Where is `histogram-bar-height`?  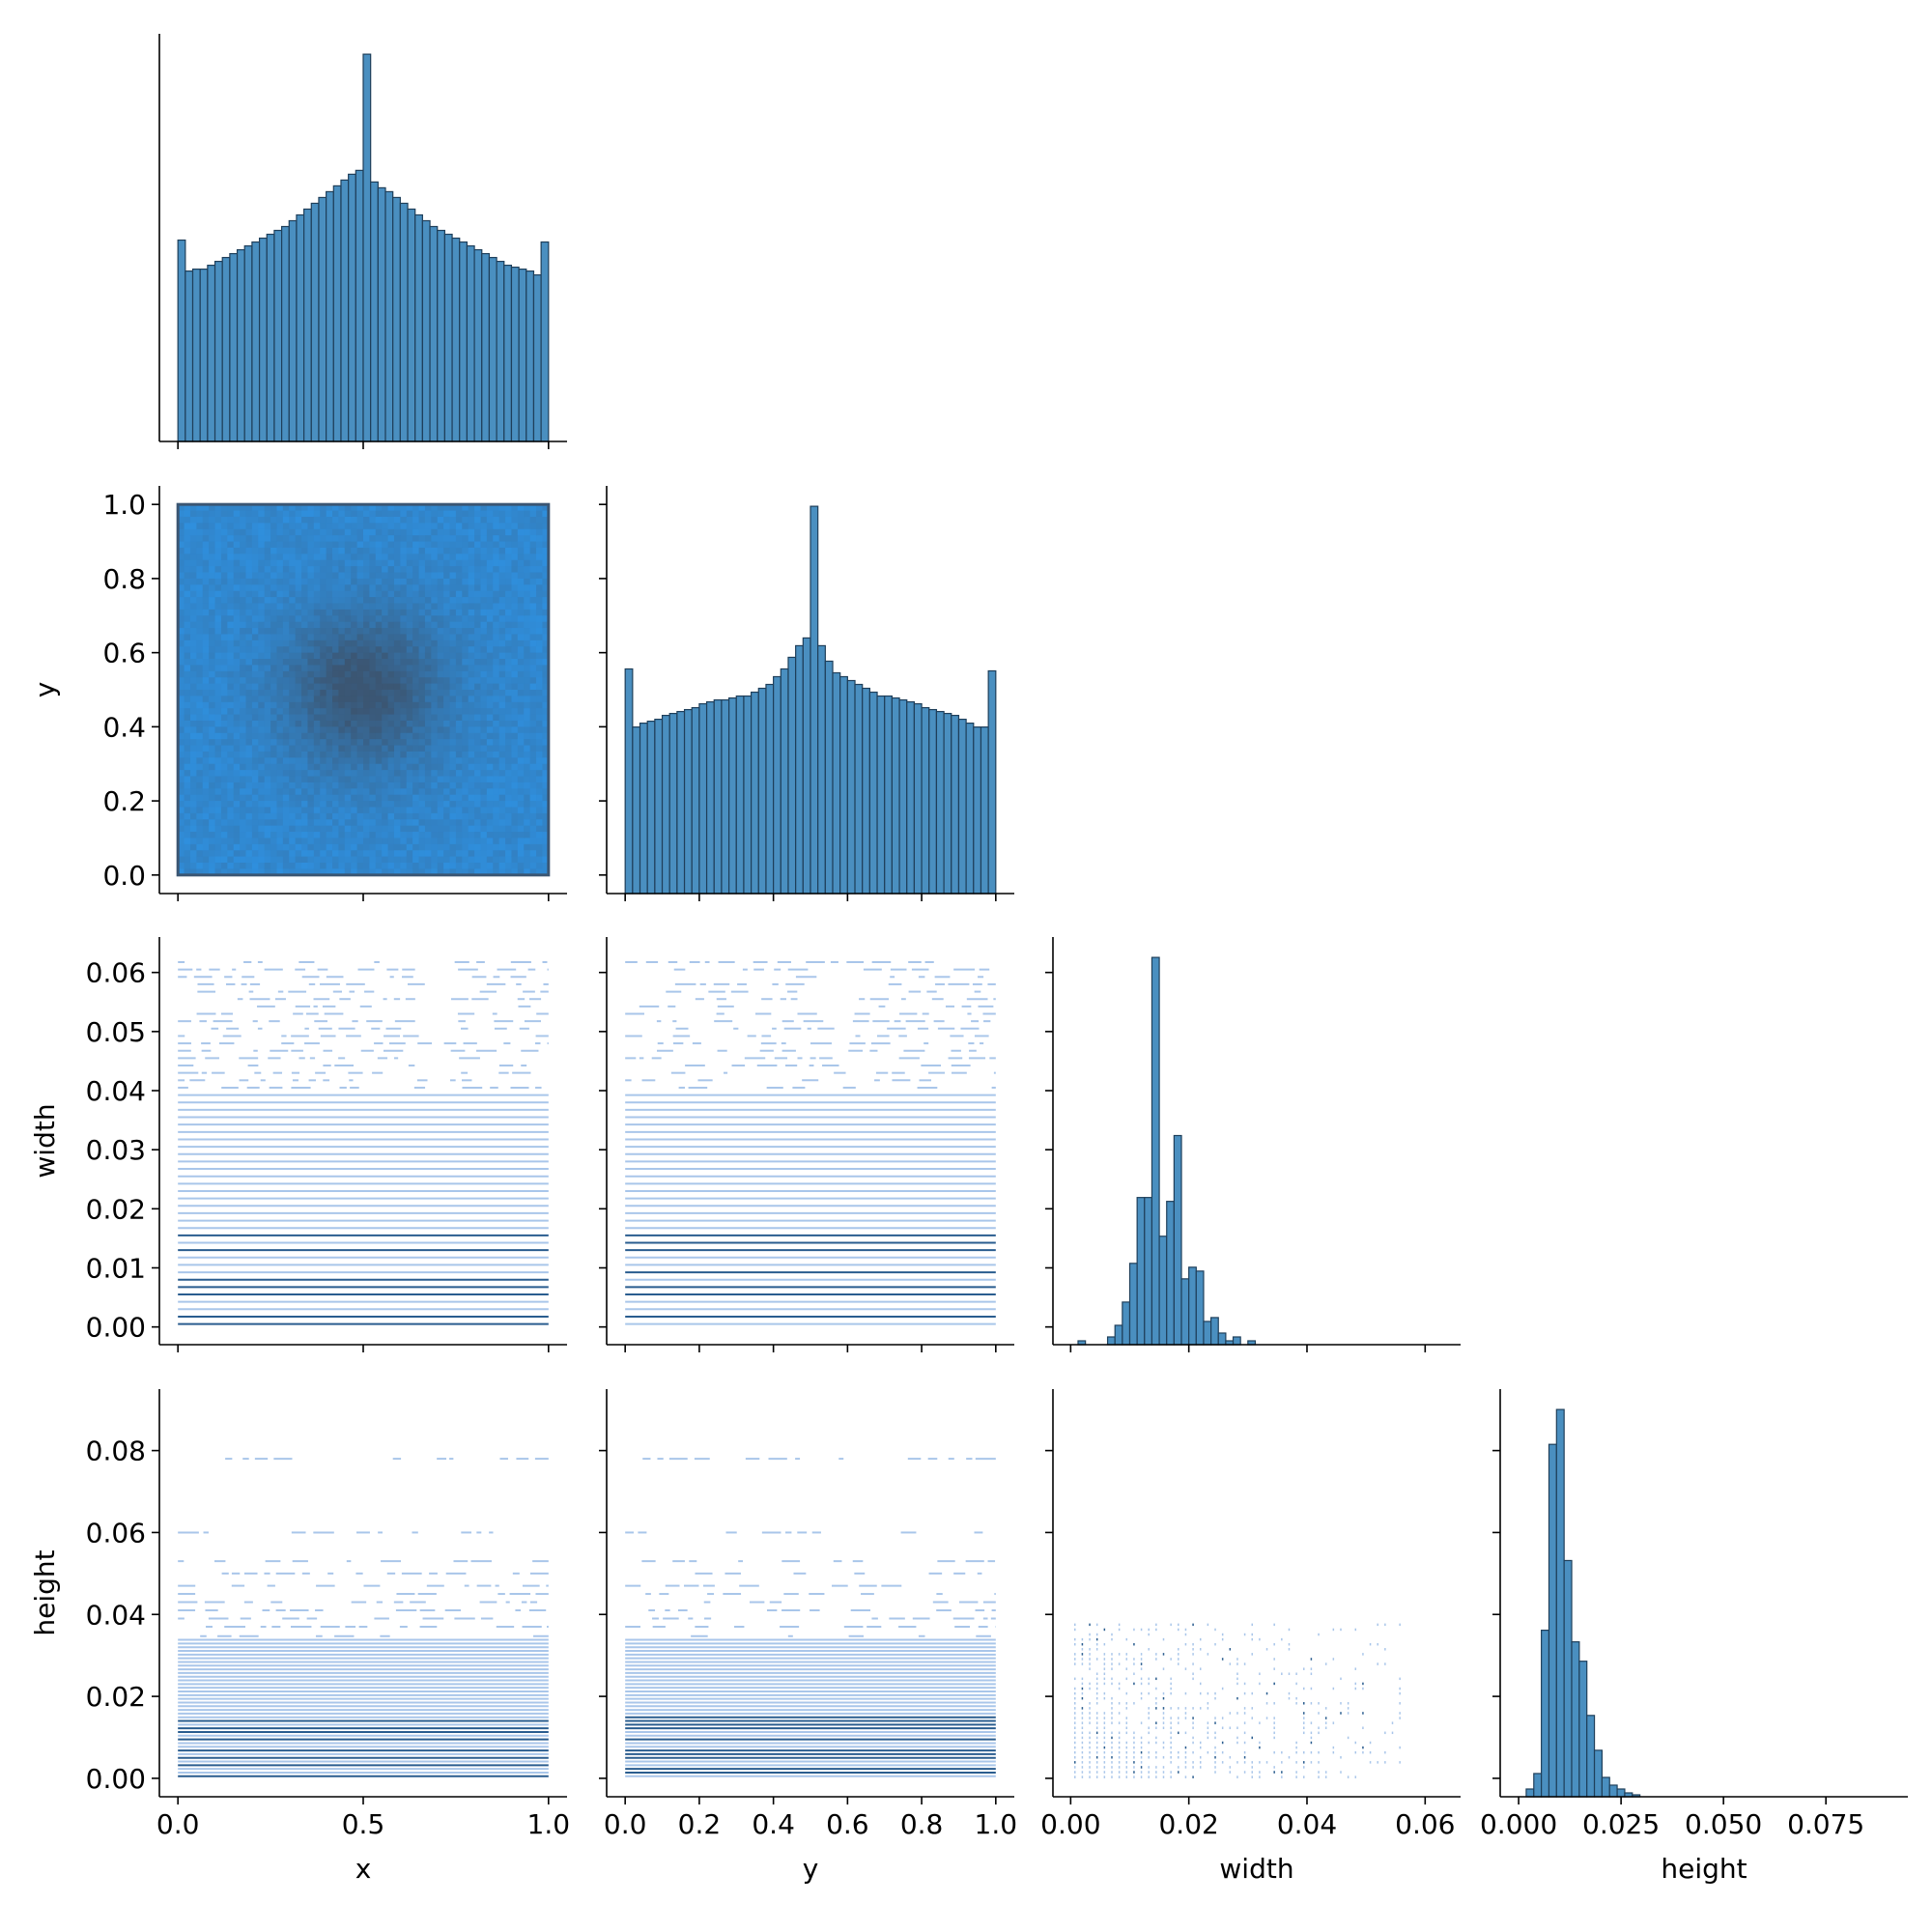 histogram-bar-height is located at coordinates (1545, 1714).